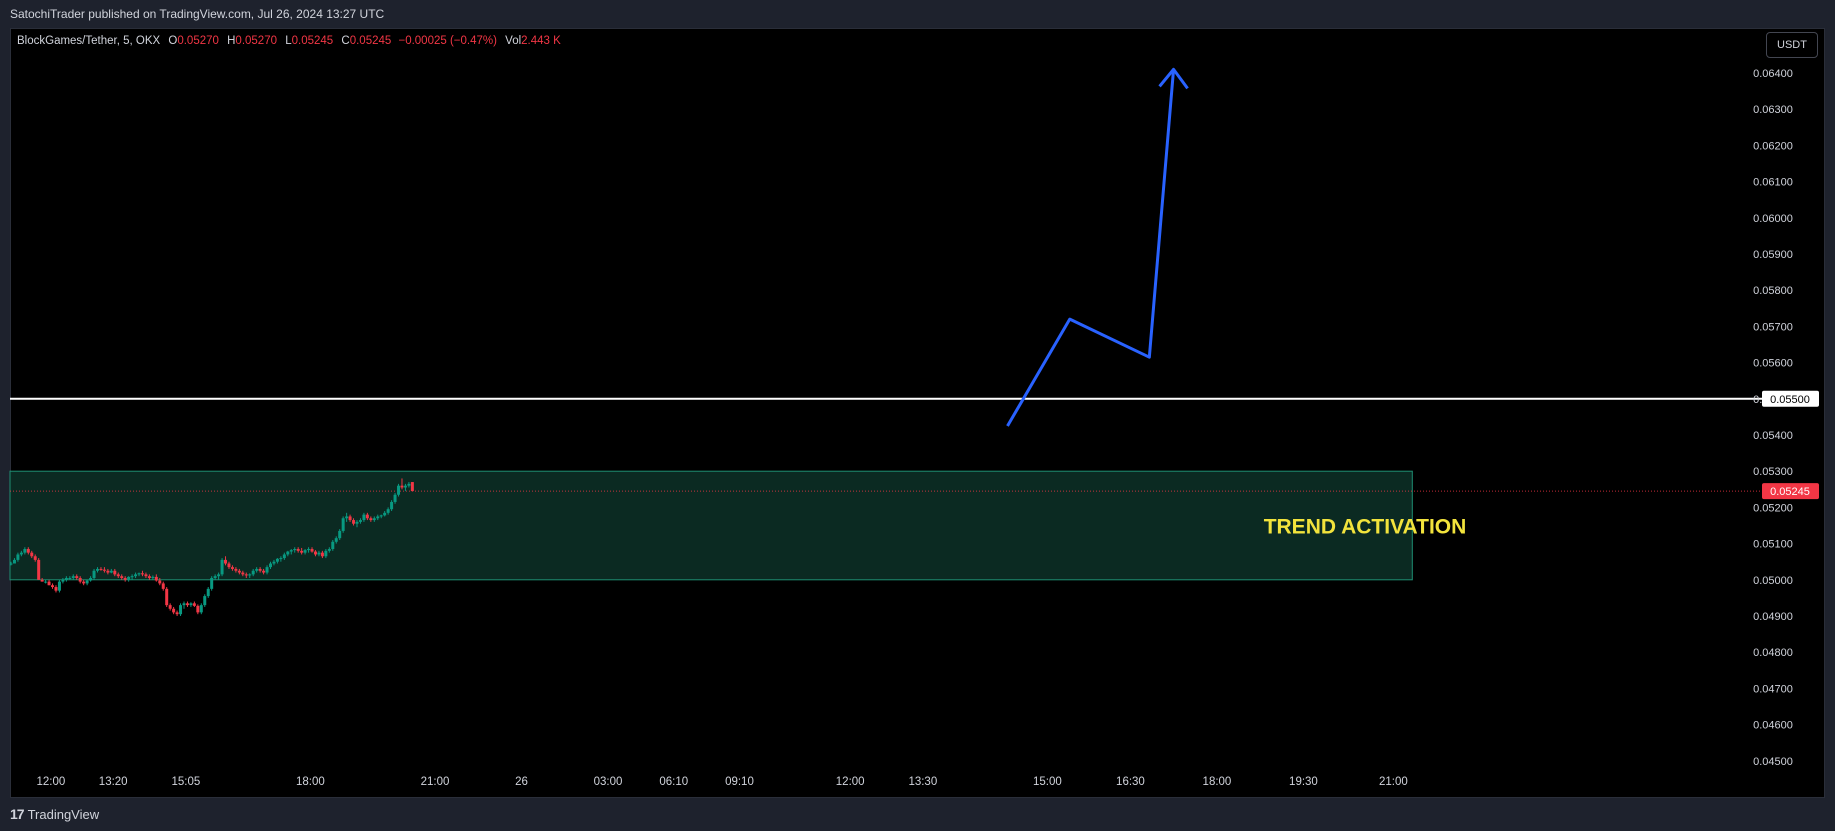 This screenshot has height=831, width=1835. I want to click on change-value: −0.00025 (−0.47%), so click(447, 41).